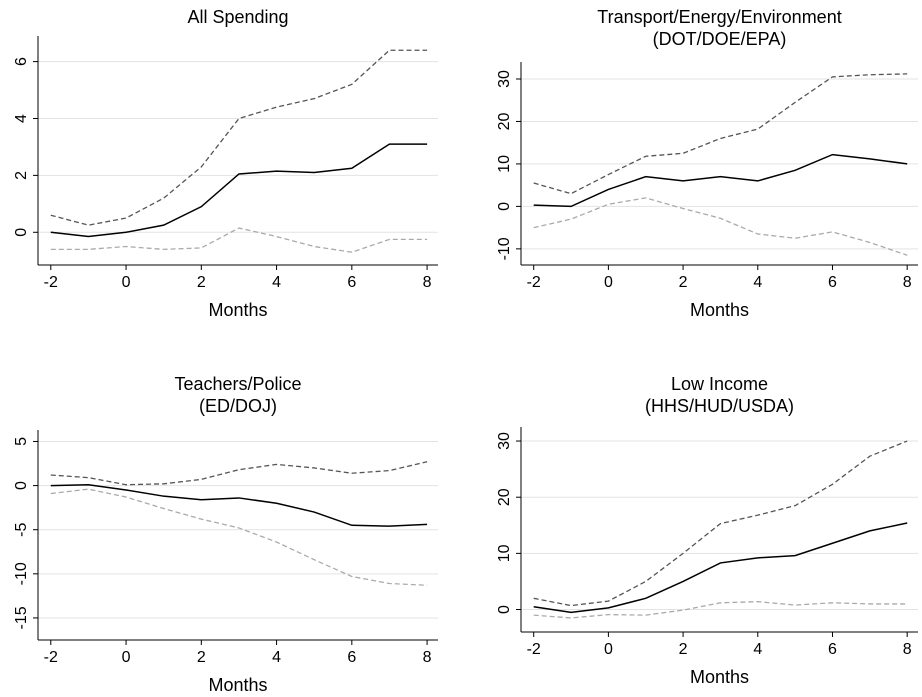 The image size is (922, 697). Describe the element at coordinates (237, 384) in the screenshot. I see `panel-title: Teachers/Police` at that location.